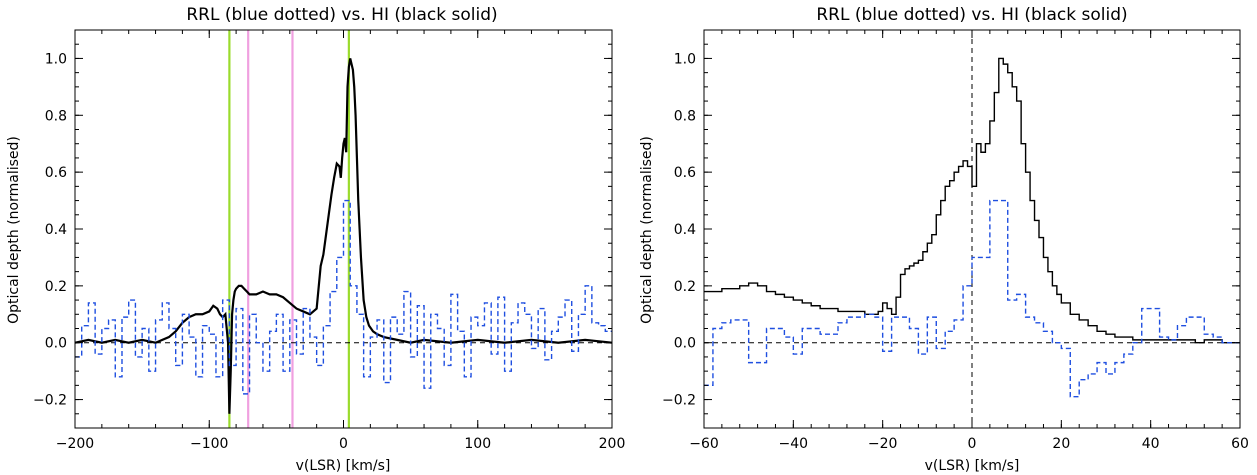 This screenshot has height=475, width=1257. I want to click on x-tick-label: 100, so click(477, 444).